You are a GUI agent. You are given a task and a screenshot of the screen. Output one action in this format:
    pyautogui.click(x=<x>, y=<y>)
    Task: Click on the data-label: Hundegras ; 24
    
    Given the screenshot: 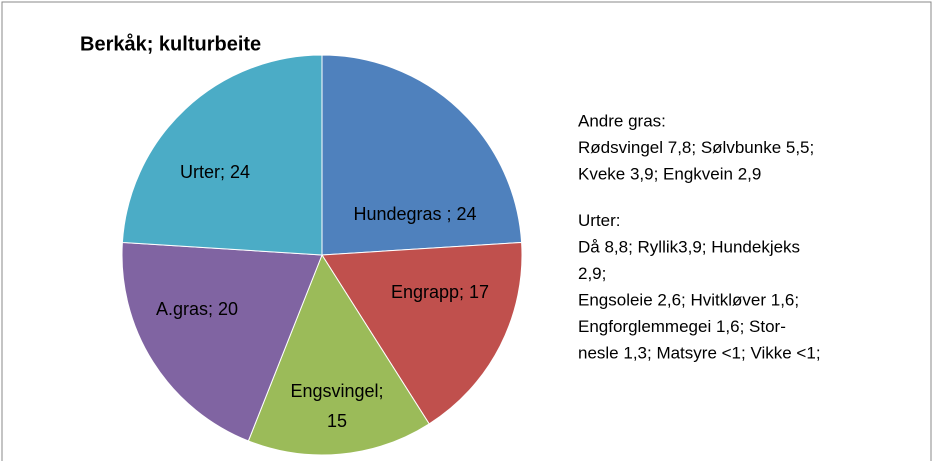 What is the action you would take?
    pyautogui.click(x=414, y=214)
    